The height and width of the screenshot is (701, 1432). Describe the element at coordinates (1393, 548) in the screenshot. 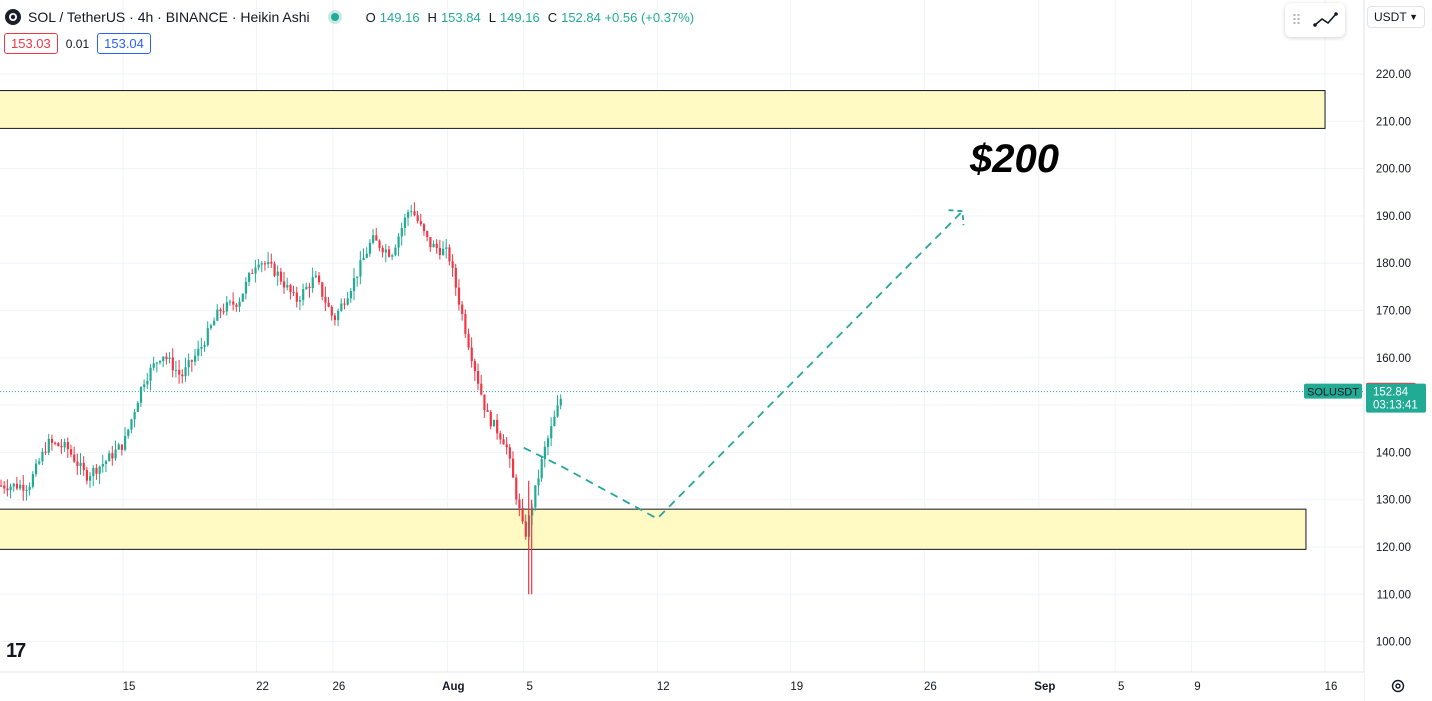

I see `y-tick-label: 120.00` at that location.